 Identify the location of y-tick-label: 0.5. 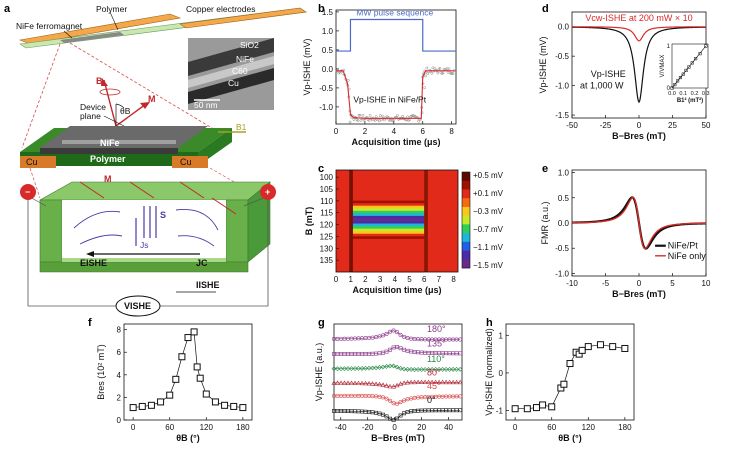
(328, 50).